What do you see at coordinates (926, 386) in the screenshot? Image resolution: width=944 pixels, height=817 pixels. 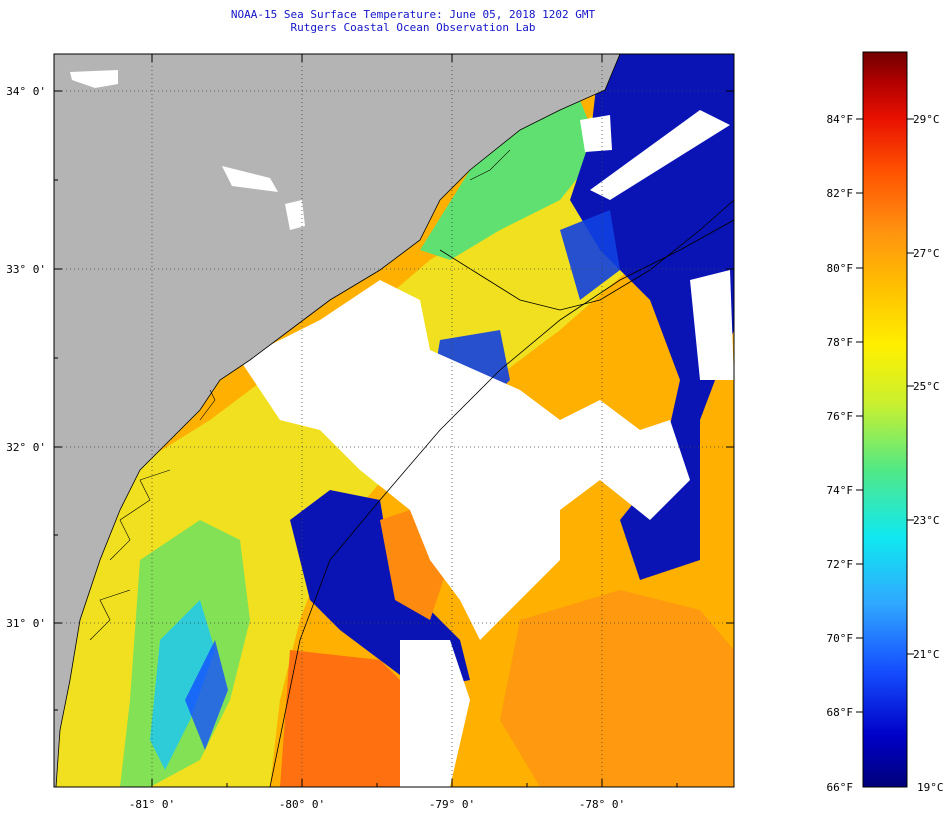 I see `cb-c-label-25: 25°C` at bounding box center [926, 386].